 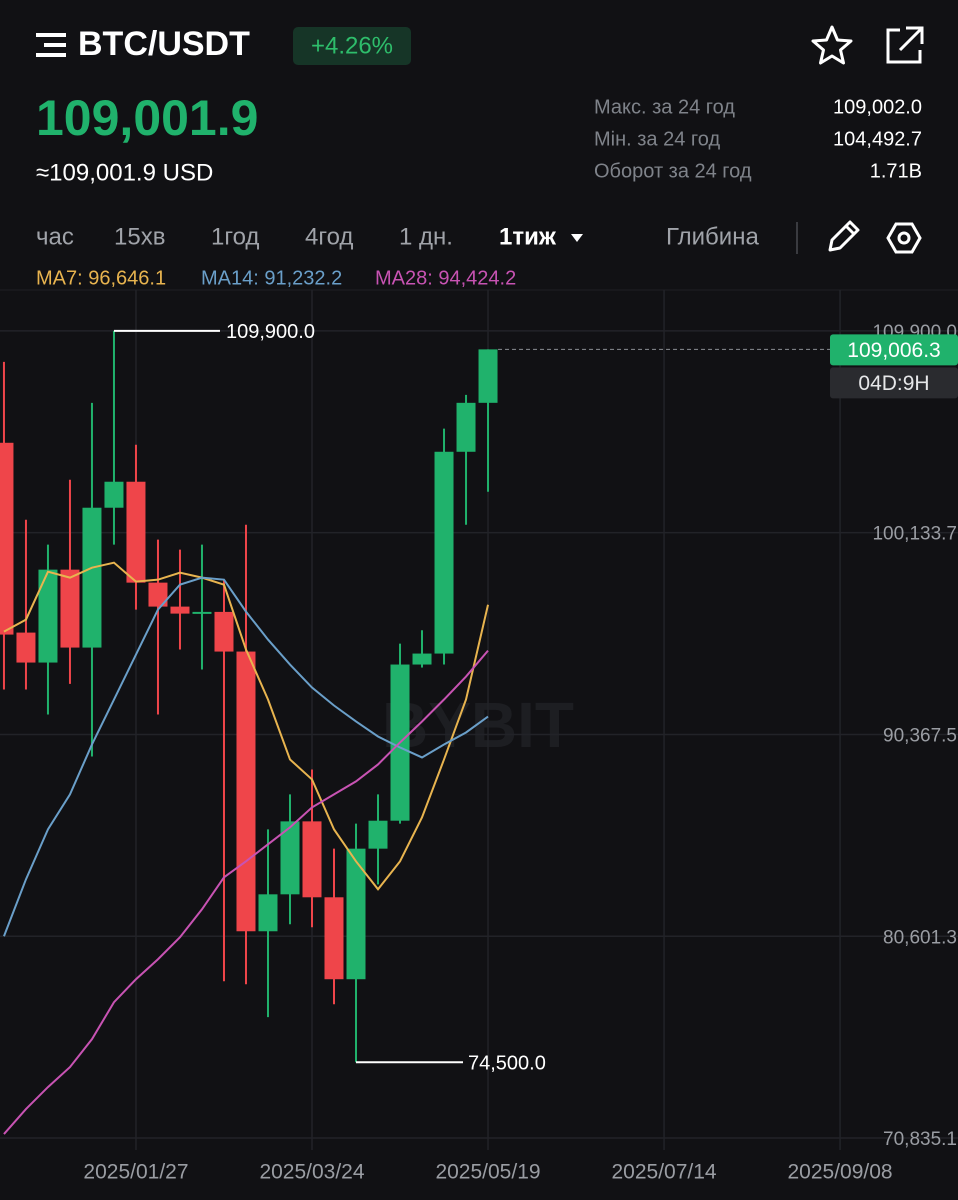 What do you see at coordinates (235, 236) in the screenshot?
I see `interval-tab: 1год` at bounding box center [235, 236].